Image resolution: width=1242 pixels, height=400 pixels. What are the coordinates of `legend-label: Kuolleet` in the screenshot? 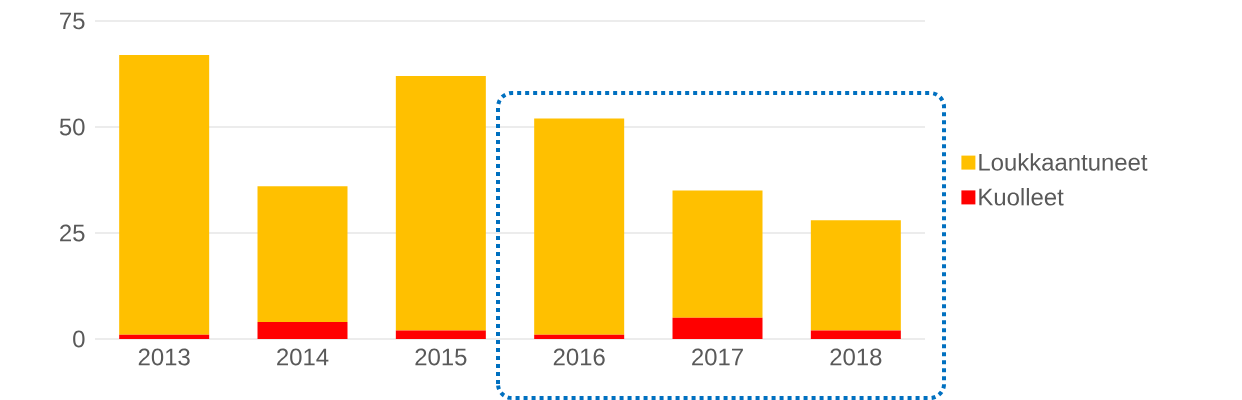 It's located at (1021, 196).